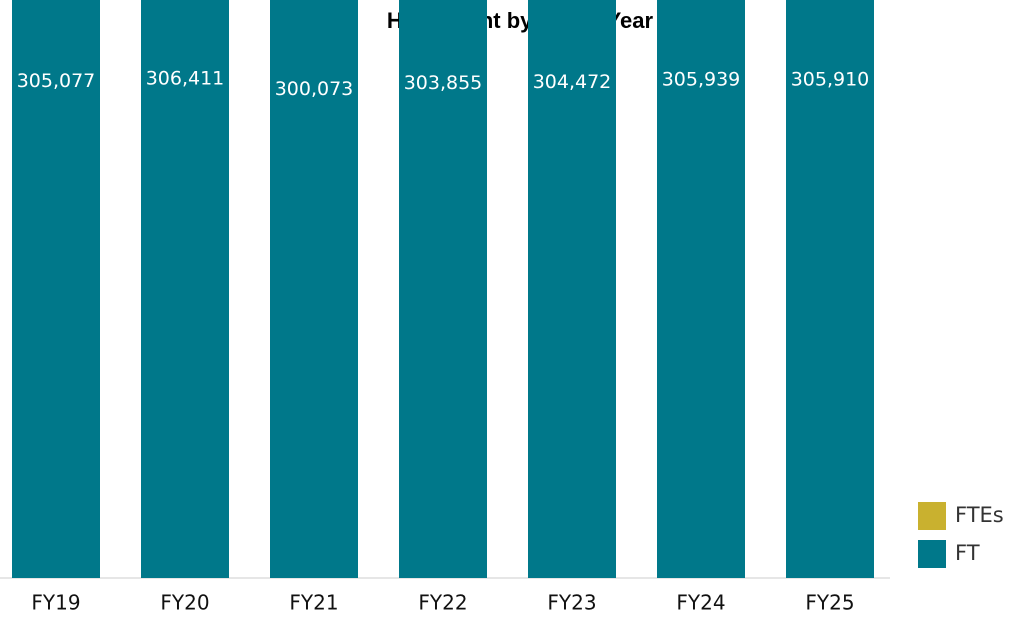 The height and width of the screenshot is (618, 1020). I want to click on x-tick-label: FY21, so click(313, 603).